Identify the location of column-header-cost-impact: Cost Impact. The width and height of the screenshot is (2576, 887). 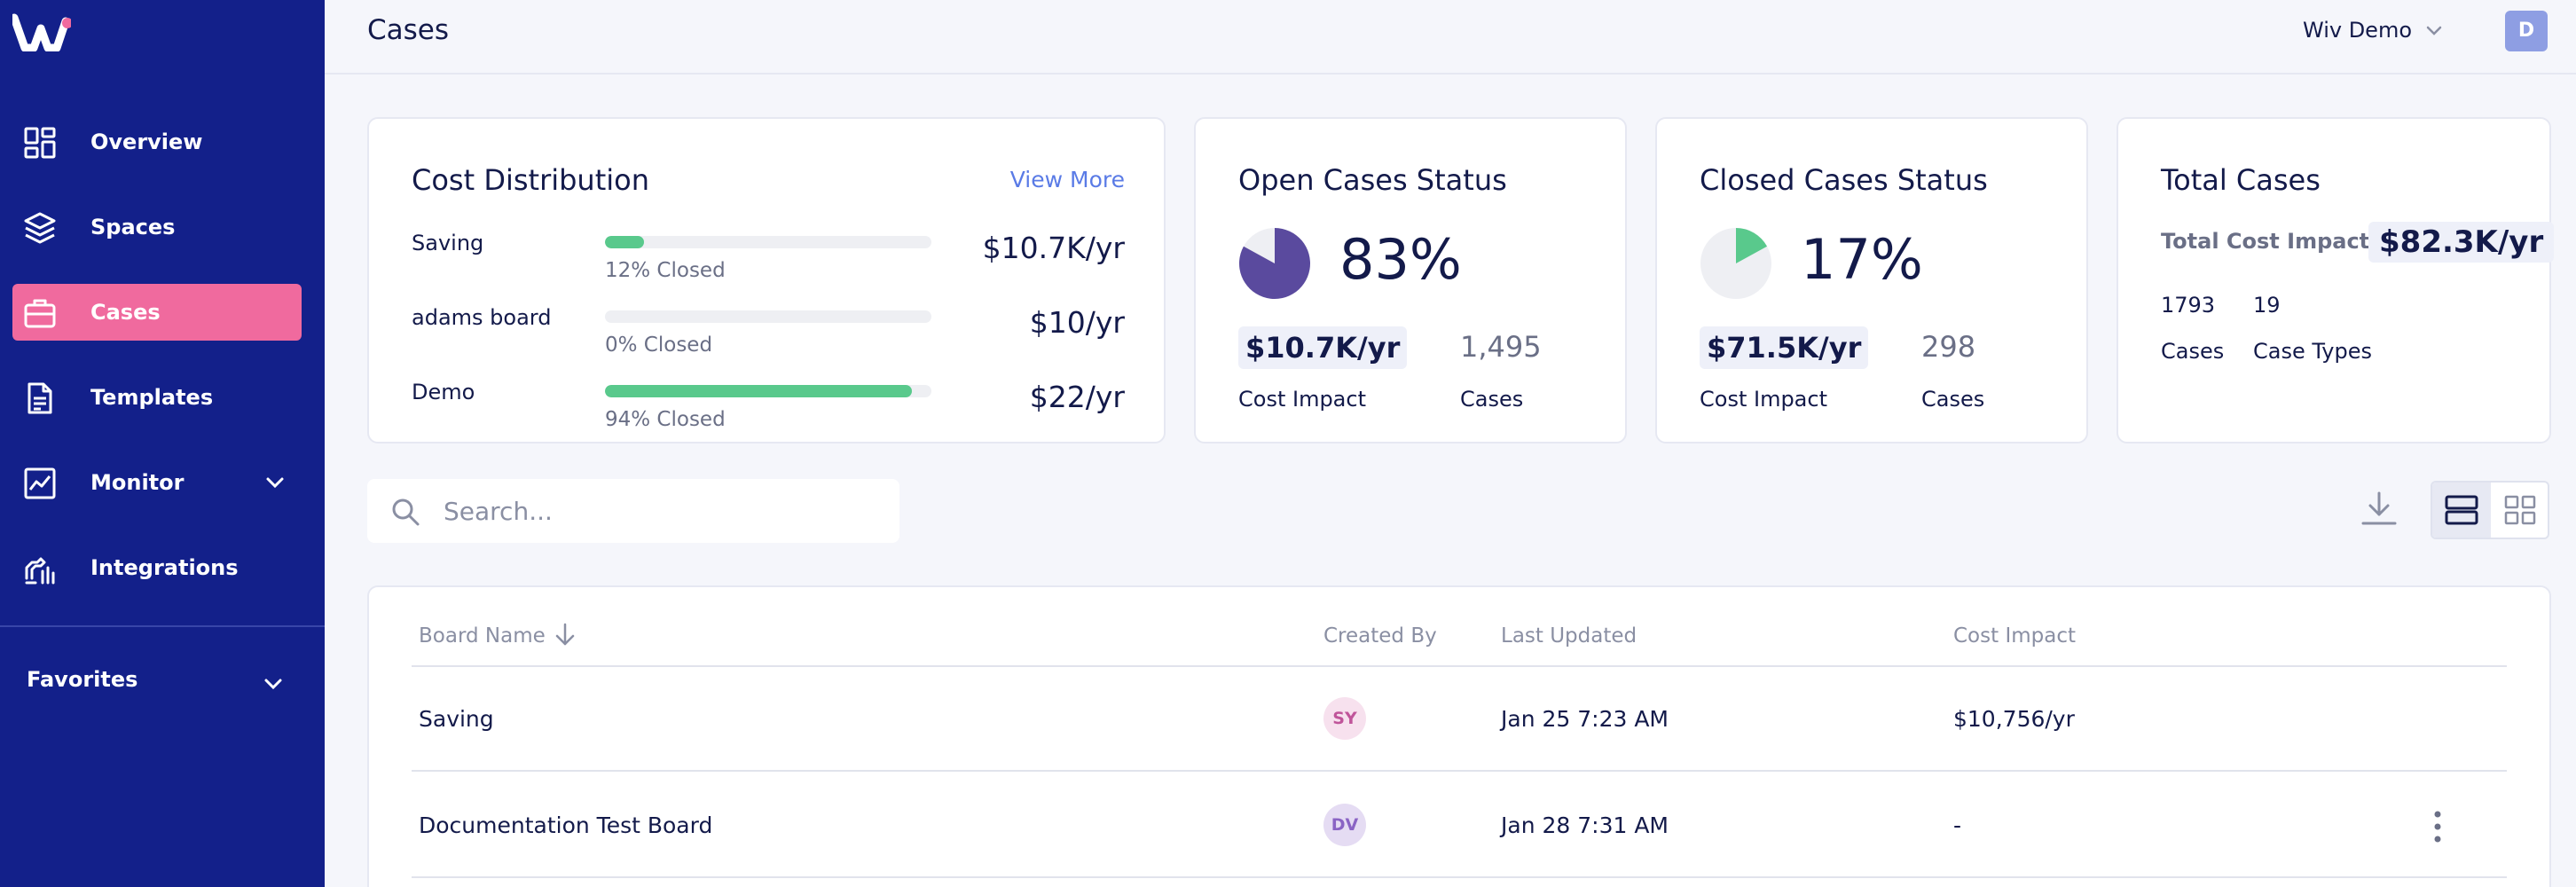
(2014, 636).